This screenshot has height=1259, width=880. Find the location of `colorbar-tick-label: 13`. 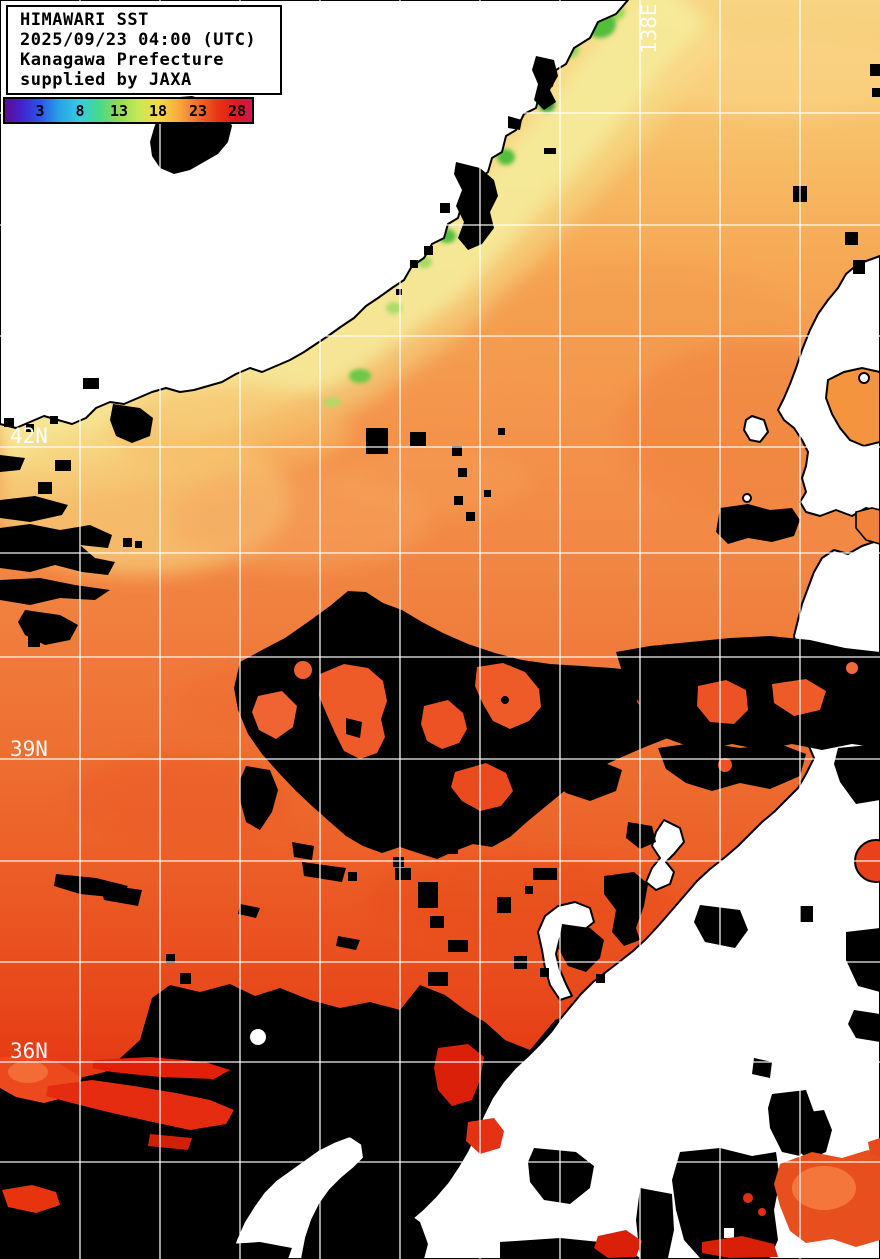

colorbar-tick-label: 13 is located at coordinates (119, 111).